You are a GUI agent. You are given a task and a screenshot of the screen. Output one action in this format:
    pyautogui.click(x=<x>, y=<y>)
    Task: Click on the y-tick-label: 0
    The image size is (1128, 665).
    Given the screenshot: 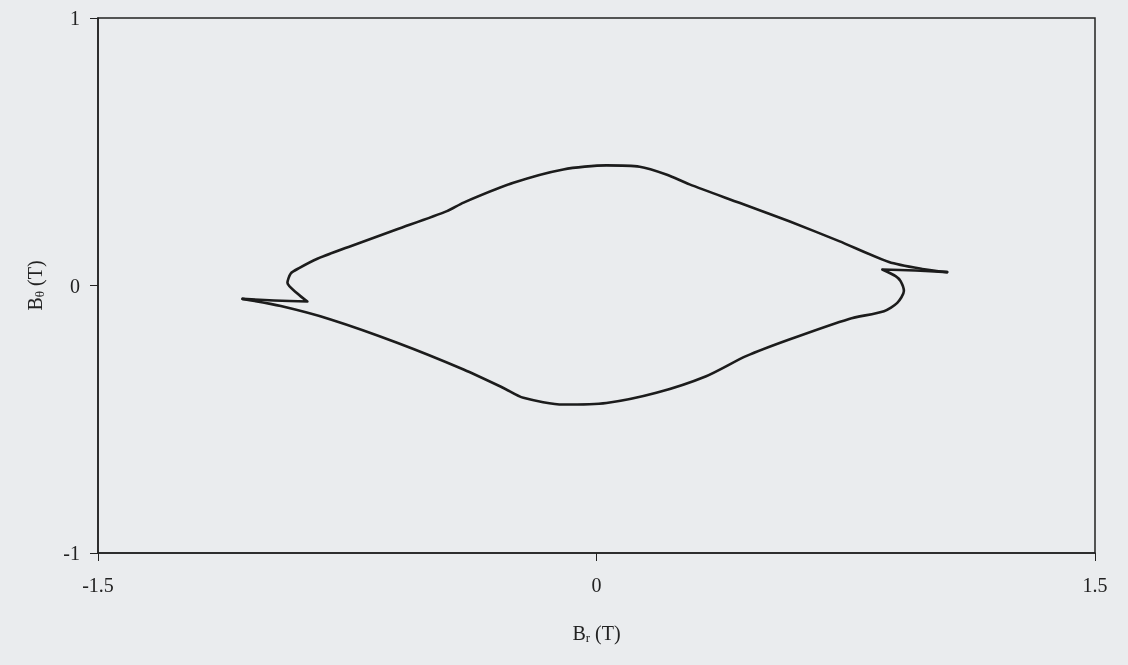 What is the action you would take?
    pyautogui.click(x=75, y=285)
    